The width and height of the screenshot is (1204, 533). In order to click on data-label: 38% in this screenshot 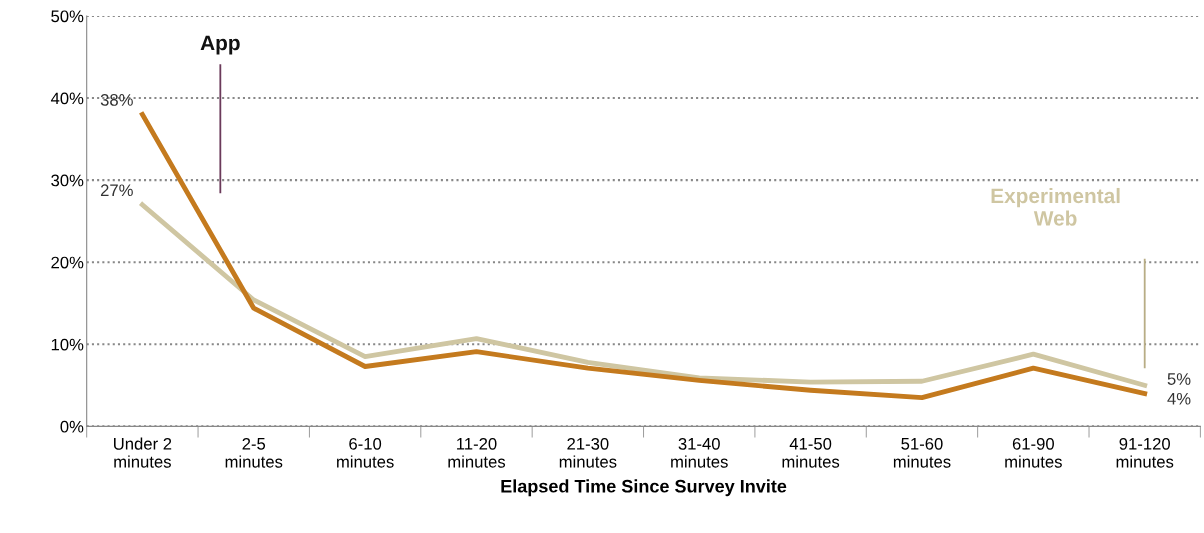, I will do `click(116, 100)`.